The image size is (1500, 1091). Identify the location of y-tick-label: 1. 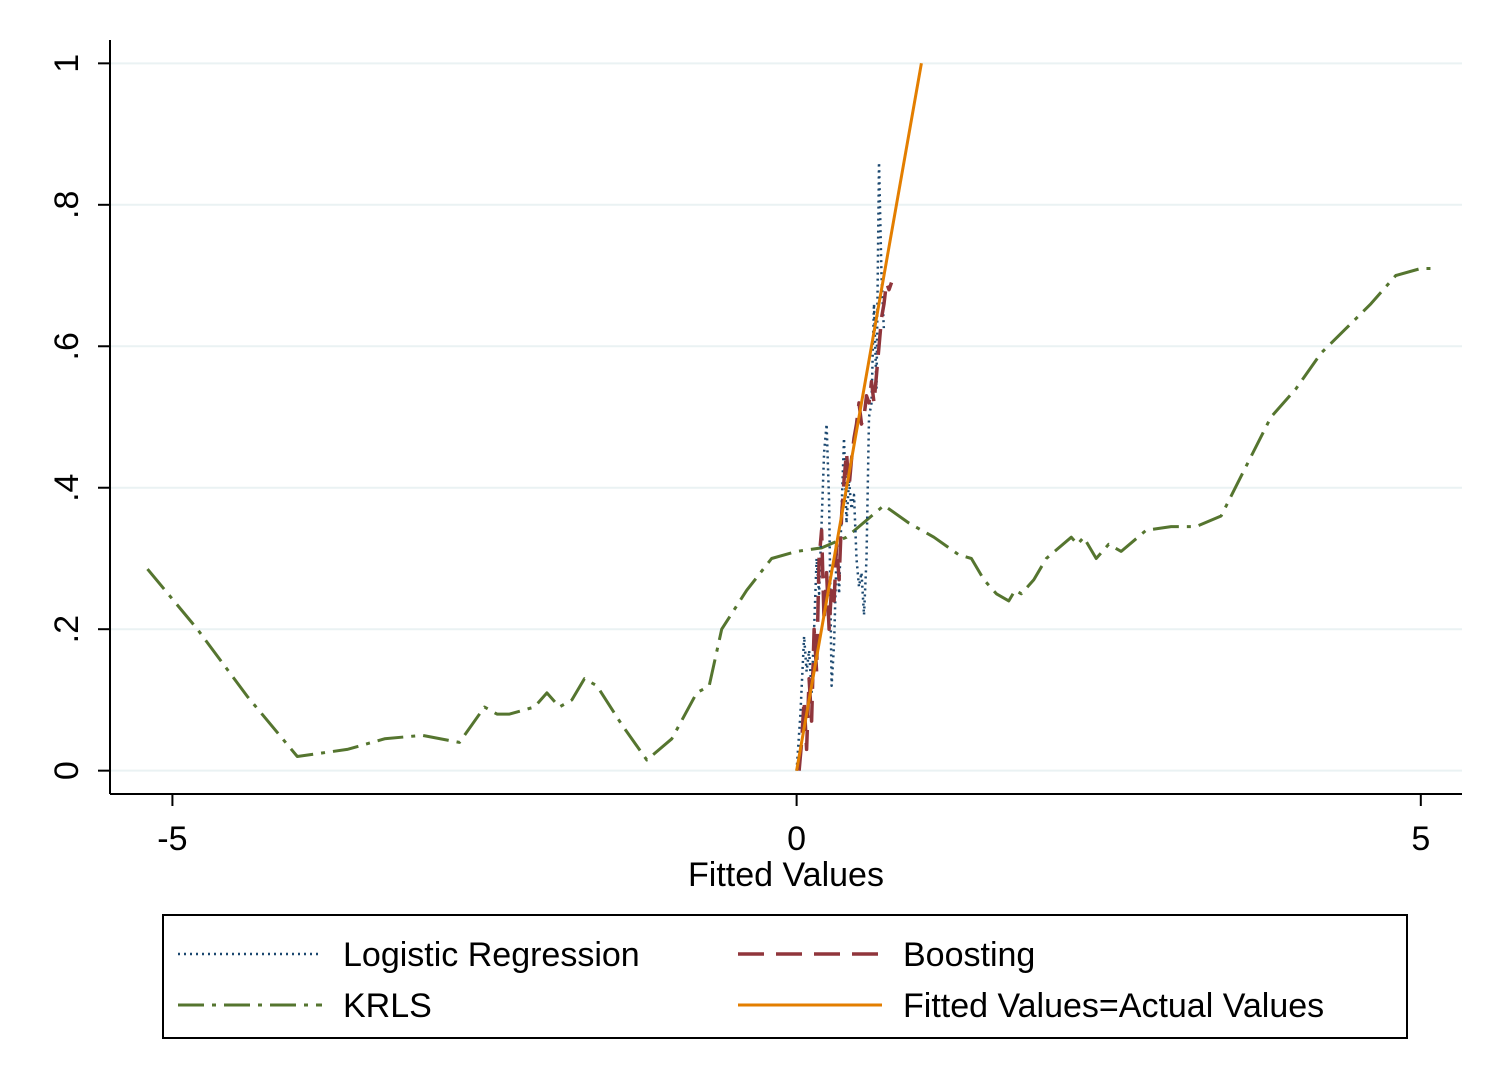
(67, 63).